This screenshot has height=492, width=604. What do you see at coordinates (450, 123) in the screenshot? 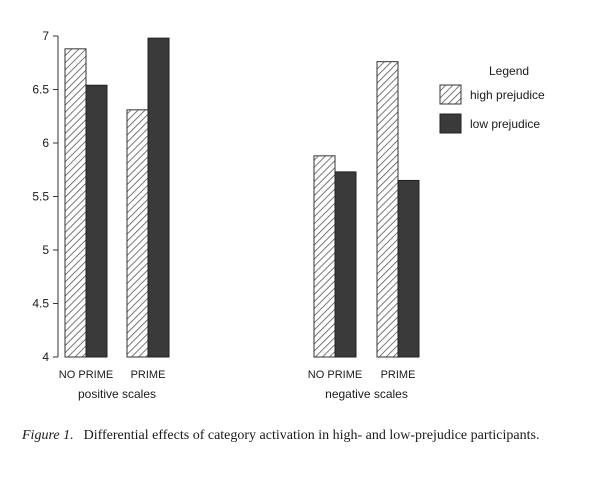
I see `legend-swatch-low-prejudice` at bounding box center [450, 123].